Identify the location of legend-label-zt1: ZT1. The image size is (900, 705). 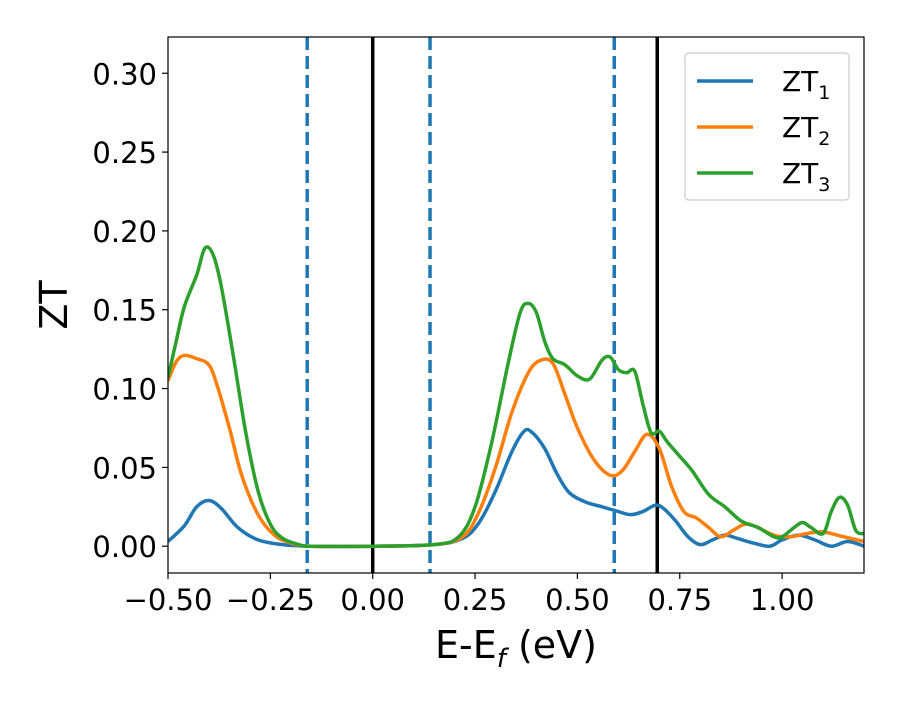
(806, 84).